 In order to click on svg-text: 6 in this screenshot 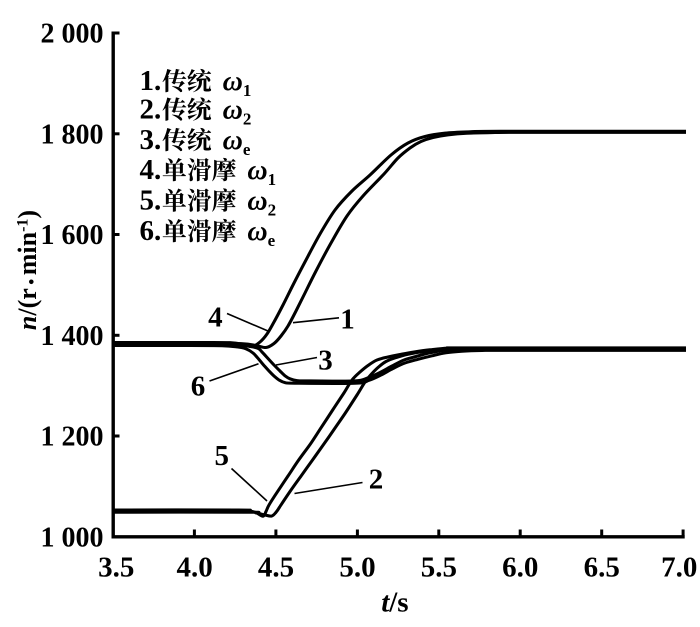, I will do `click(198, 387)`.